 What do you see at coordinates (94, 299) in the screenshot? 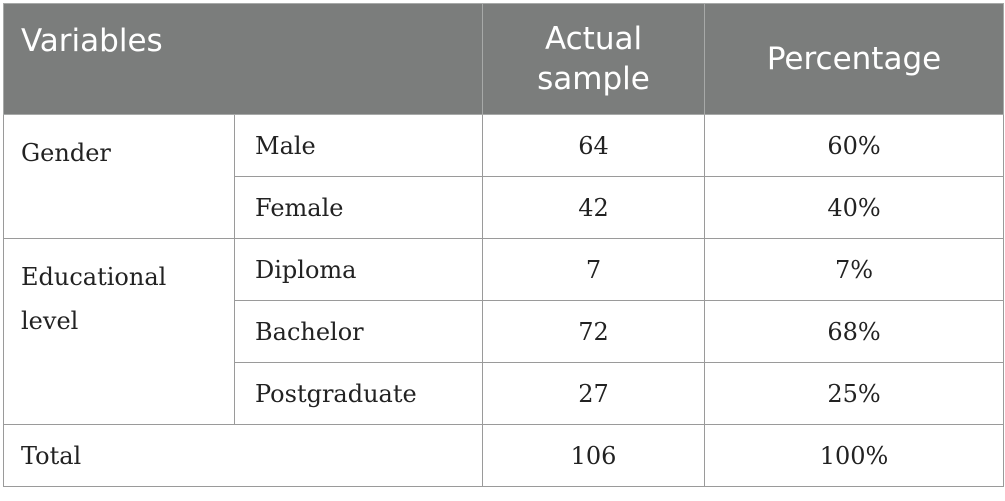
I see `category-label: Educational level` at bounding box center [94, 299].